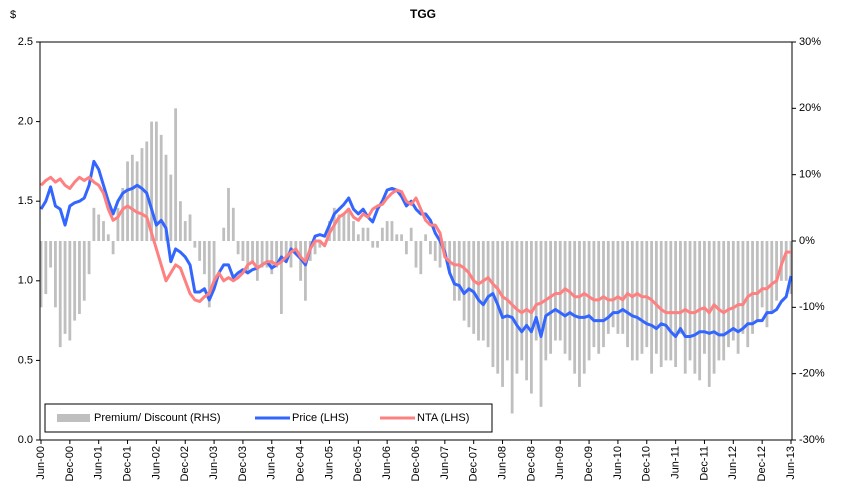 The height and width of the screenshot is (492, 847). What do you see at coordinates (807, 241) in the screenshot?
I see `y2-tick-label: 0%` at bounding box center [807, 241].